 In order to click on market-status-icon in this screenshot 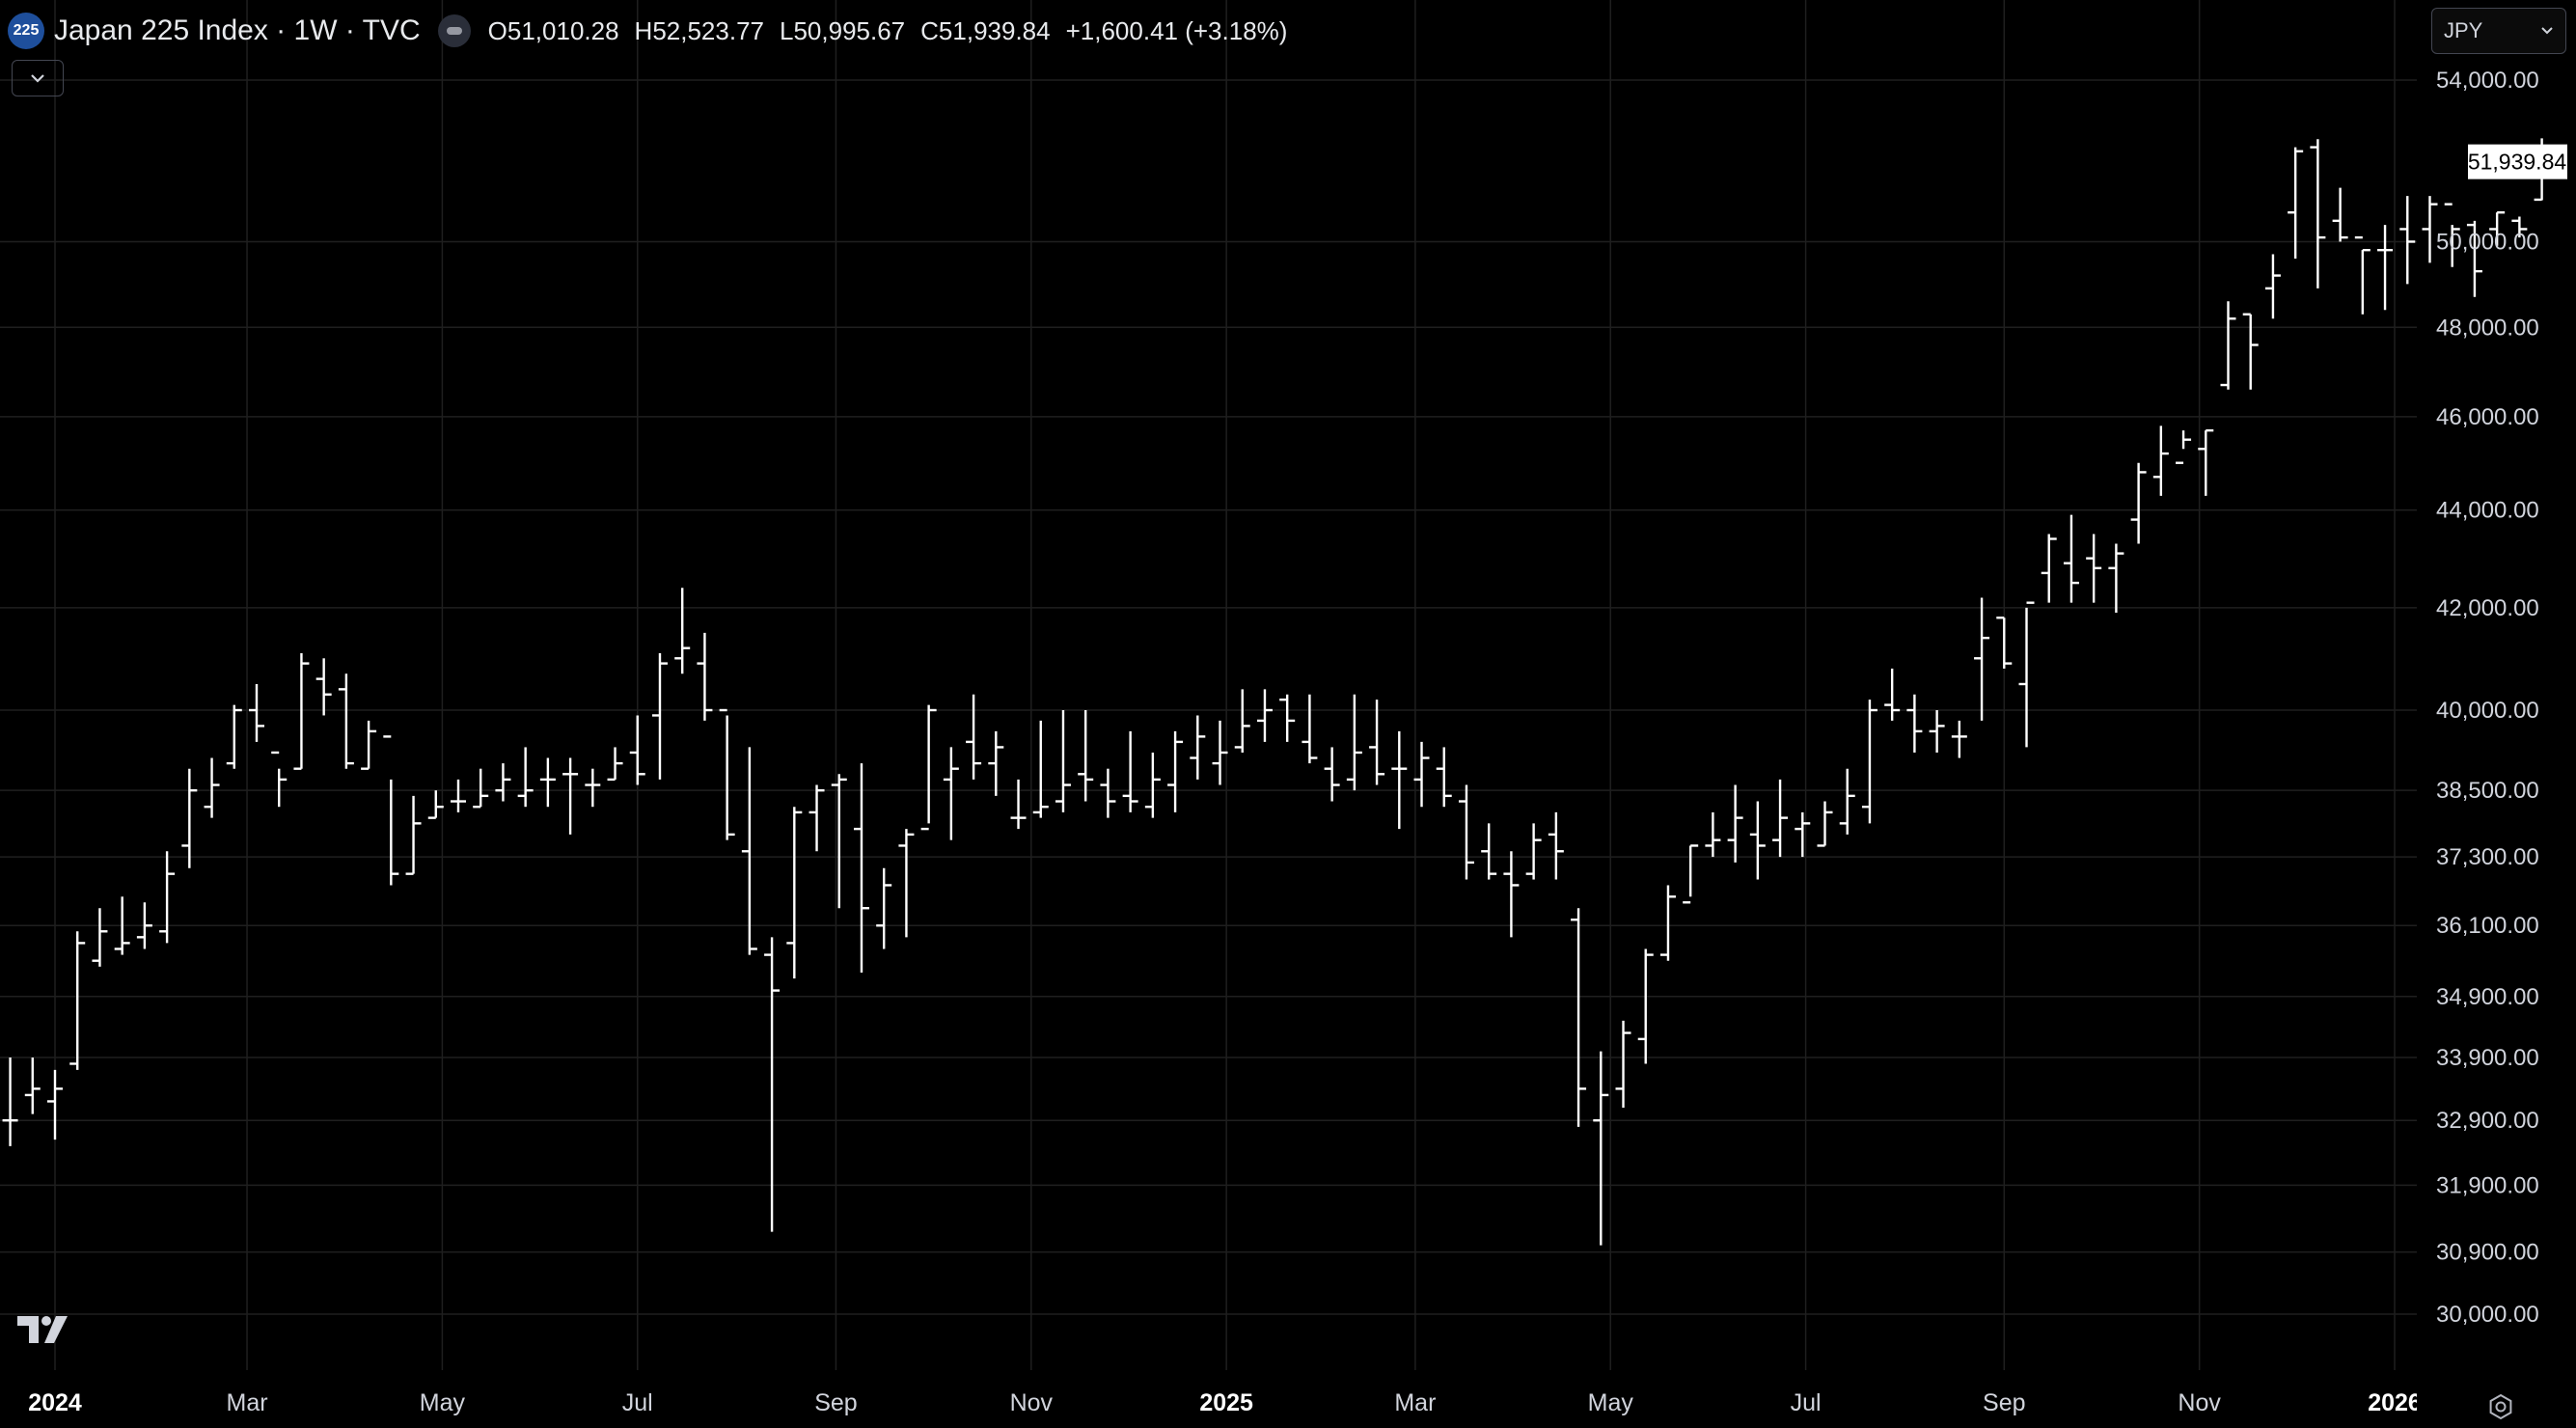, I will do `click(454, 31)`.